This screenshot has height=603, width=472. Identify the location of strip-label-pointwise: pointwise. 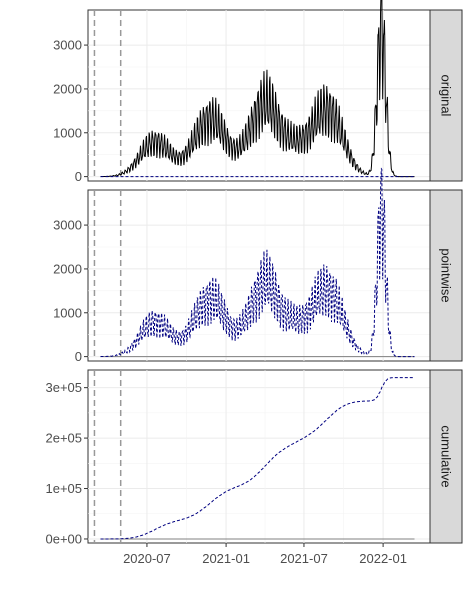
(446, 275).